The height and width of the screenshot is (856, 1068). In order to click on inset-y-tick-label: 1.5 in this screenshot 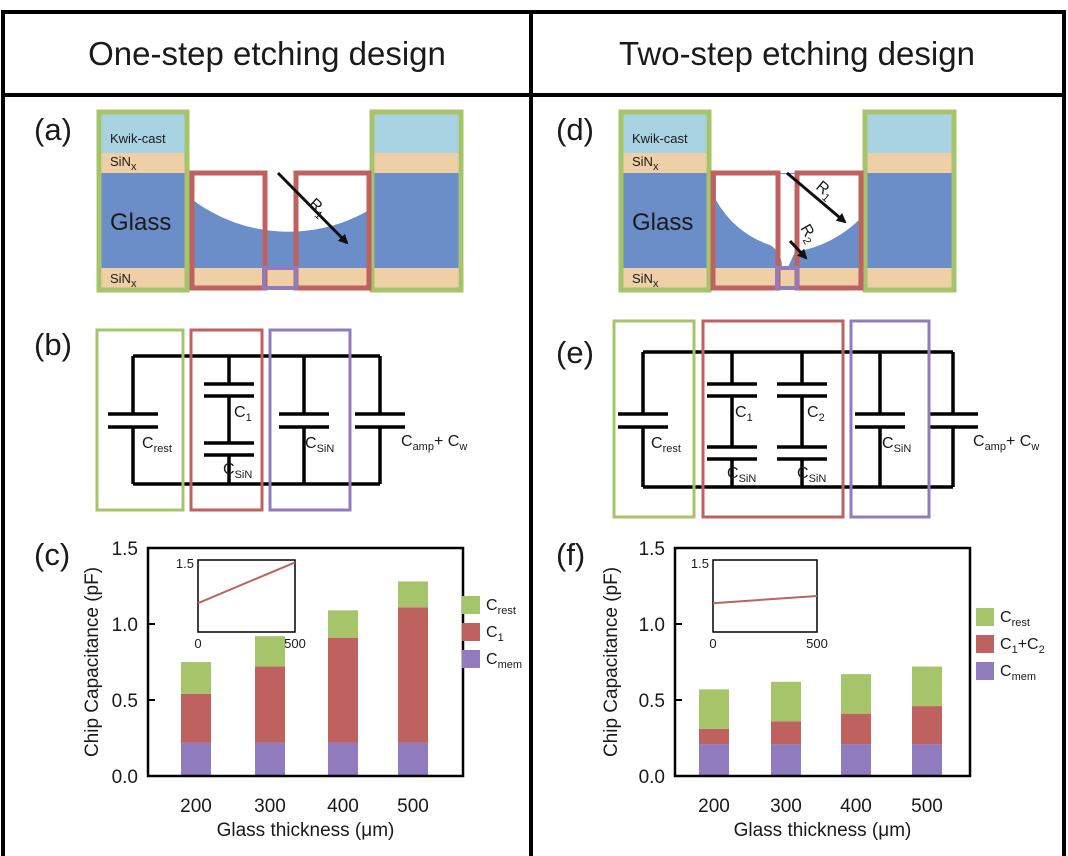, I will do `click(185, 563)`.